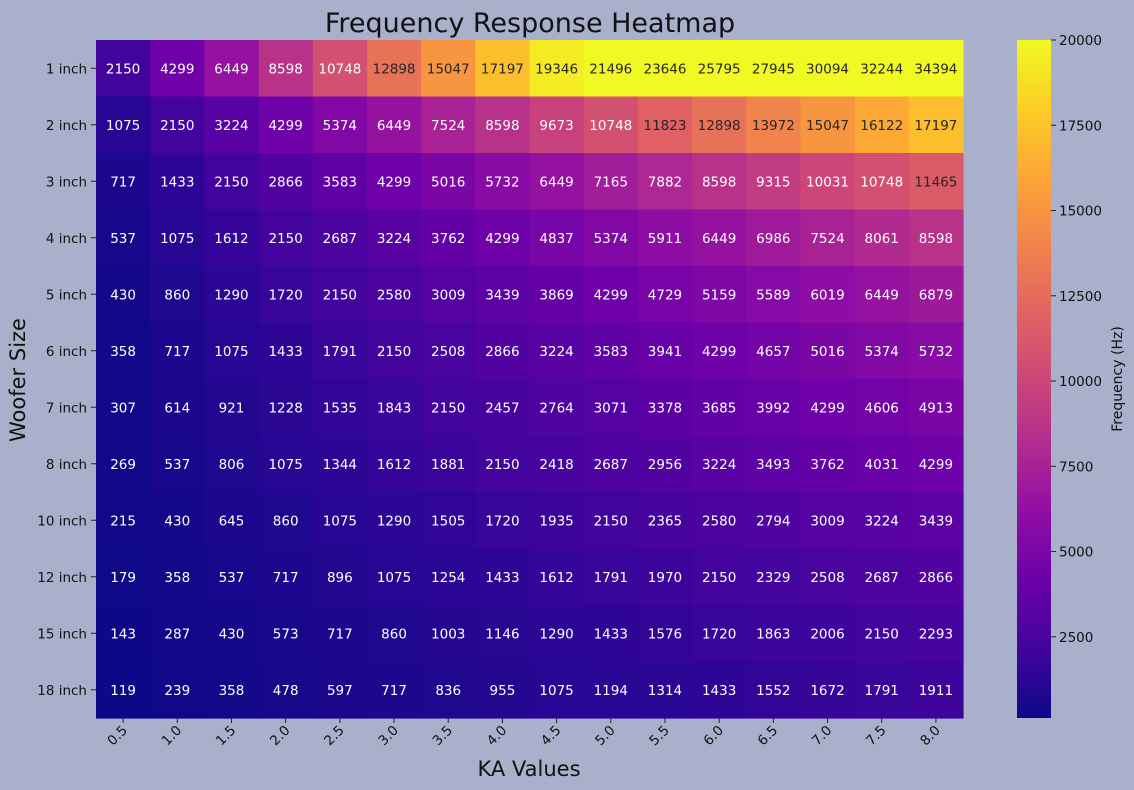  Describe the element at coordinates (448, 239) in the screenshot. I see `cell-value-label: 3762` at that location.